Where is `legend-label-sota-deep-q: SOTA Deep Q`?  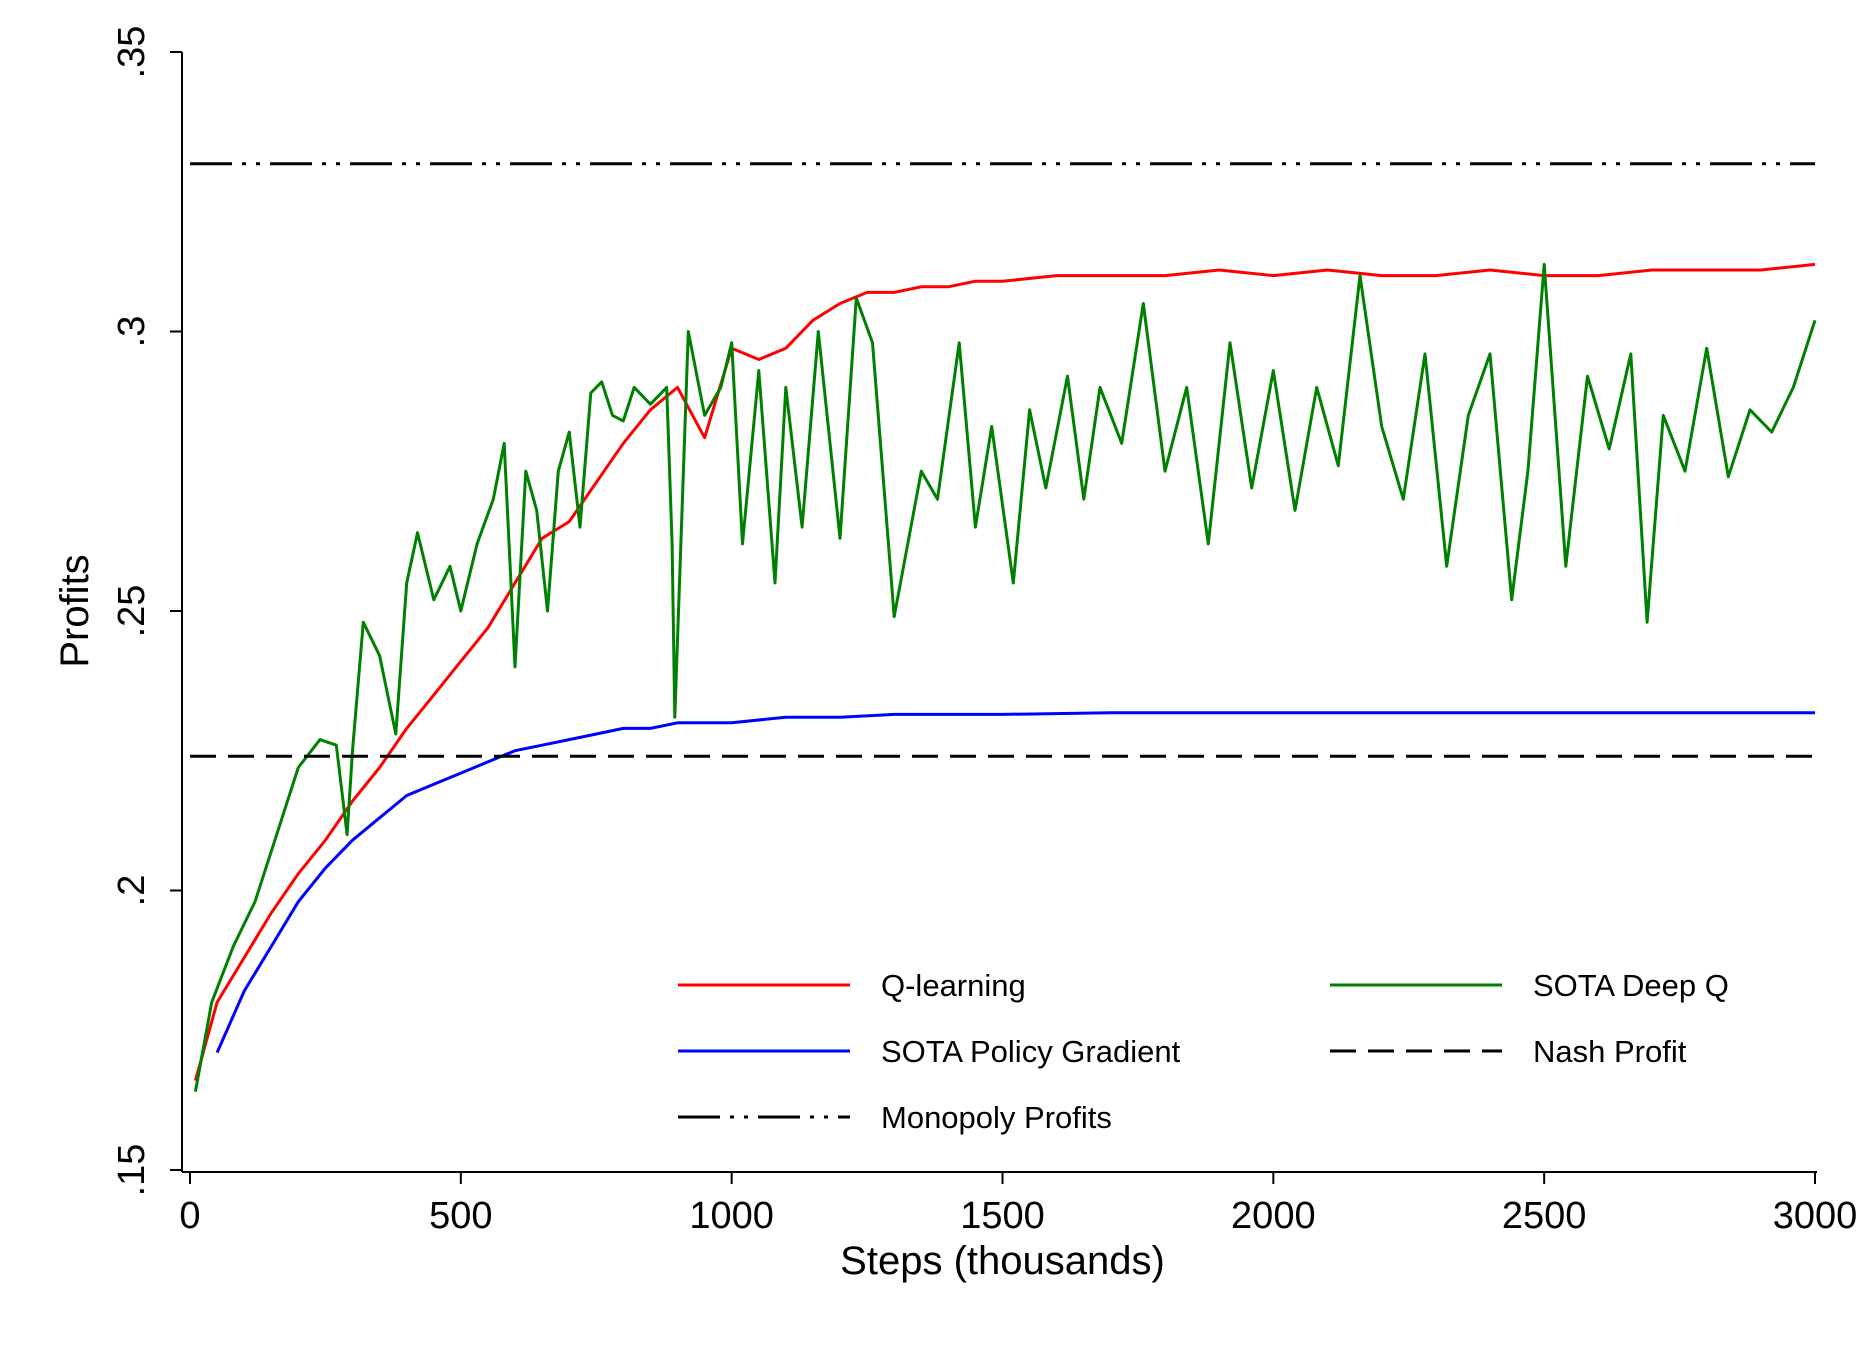
legend-label-sota-deep-q: SOTA Deep Q is located at coordinates (1631, 985).